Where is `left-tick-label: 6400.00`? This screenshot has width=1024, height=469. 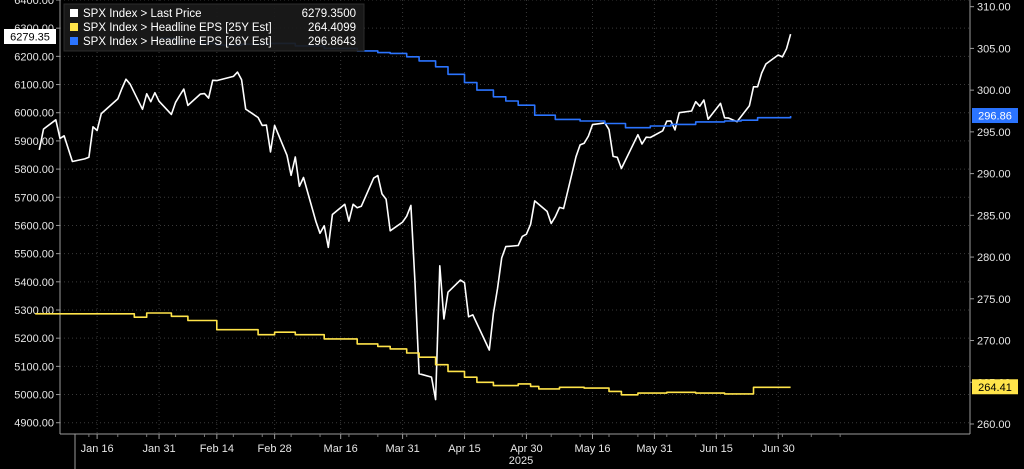
left-tick-label: 6400.00 is located at coordinates (34, 3).